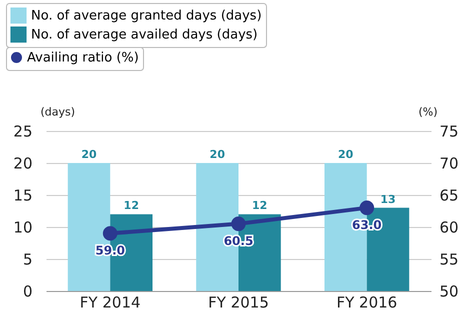  I want to click on data-label: 59.0, so click(110, 250).